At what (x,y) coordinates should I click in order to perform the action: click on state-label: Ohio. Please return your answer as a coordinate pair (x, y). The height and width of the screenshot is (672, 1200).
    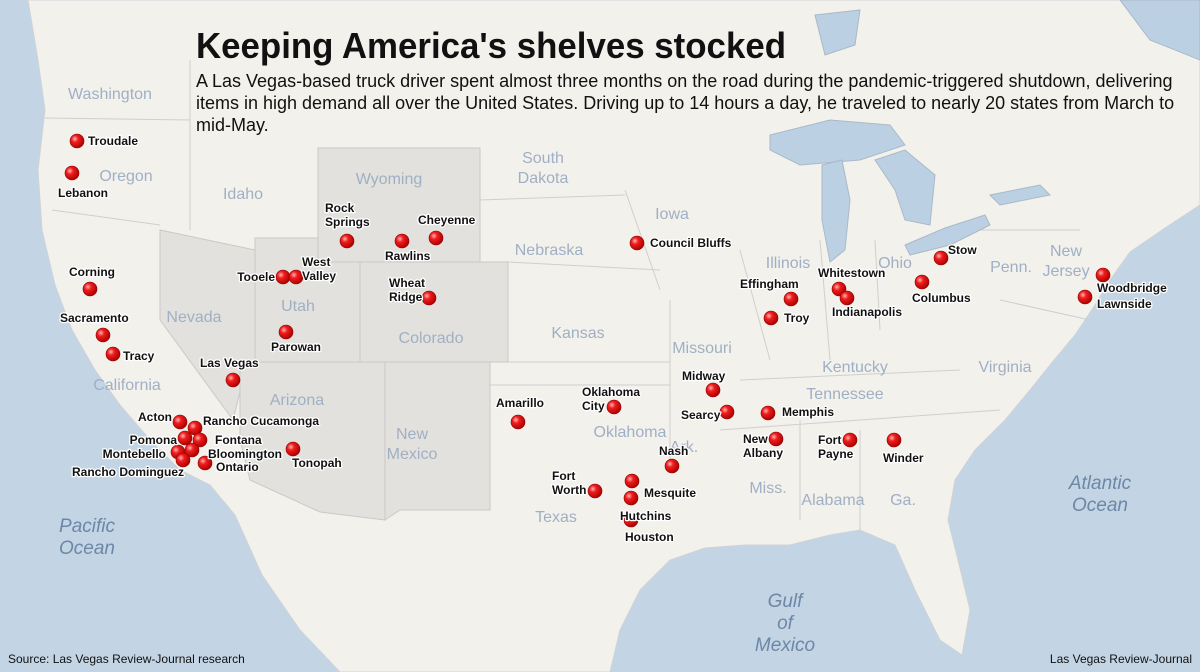
    Looking at the image, I should click on (895, 263).